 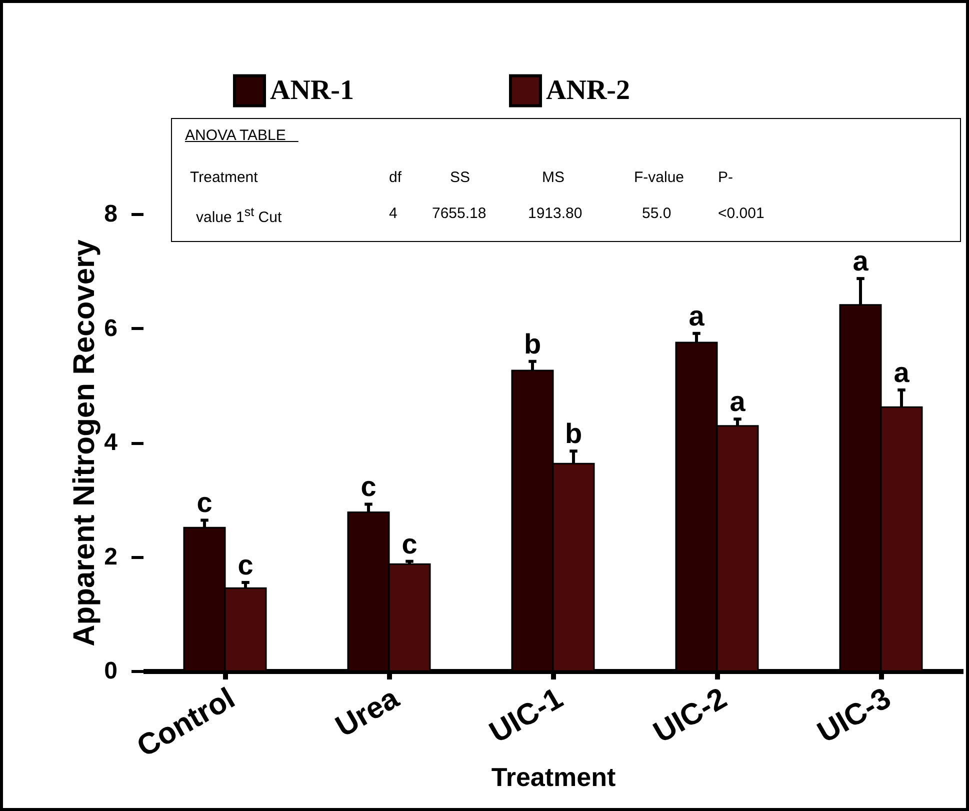 I want to click on text: df, so click(x=395, y=177).